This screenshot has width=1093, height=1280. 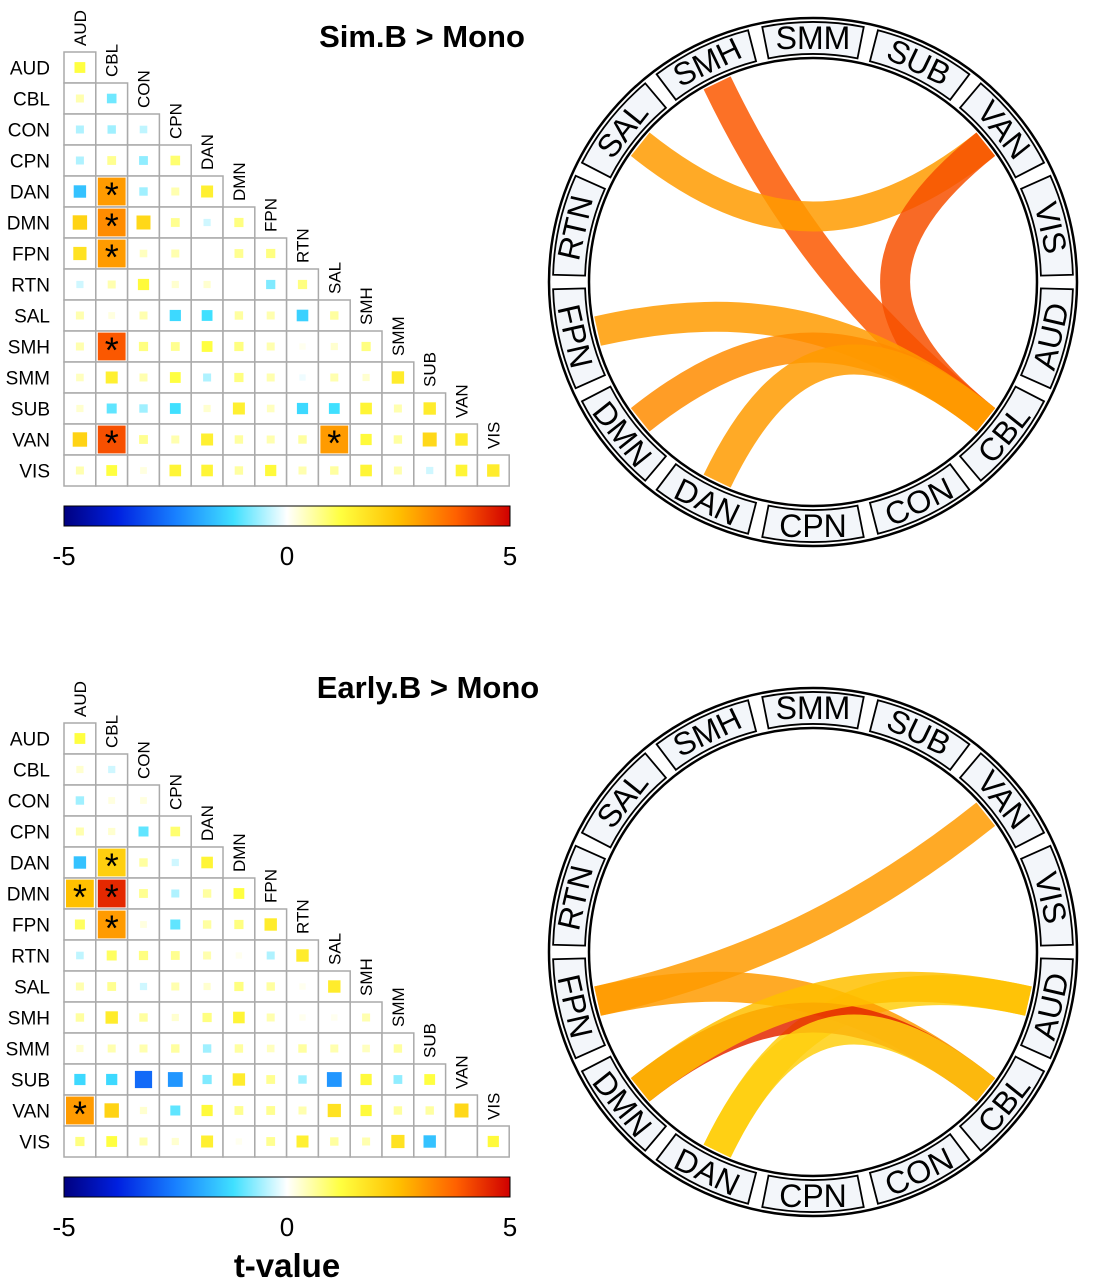 What do you see at coordinates (624, 130) in the screenshot?
I see `ring-segment-sal` at bounding box center [624, 130].